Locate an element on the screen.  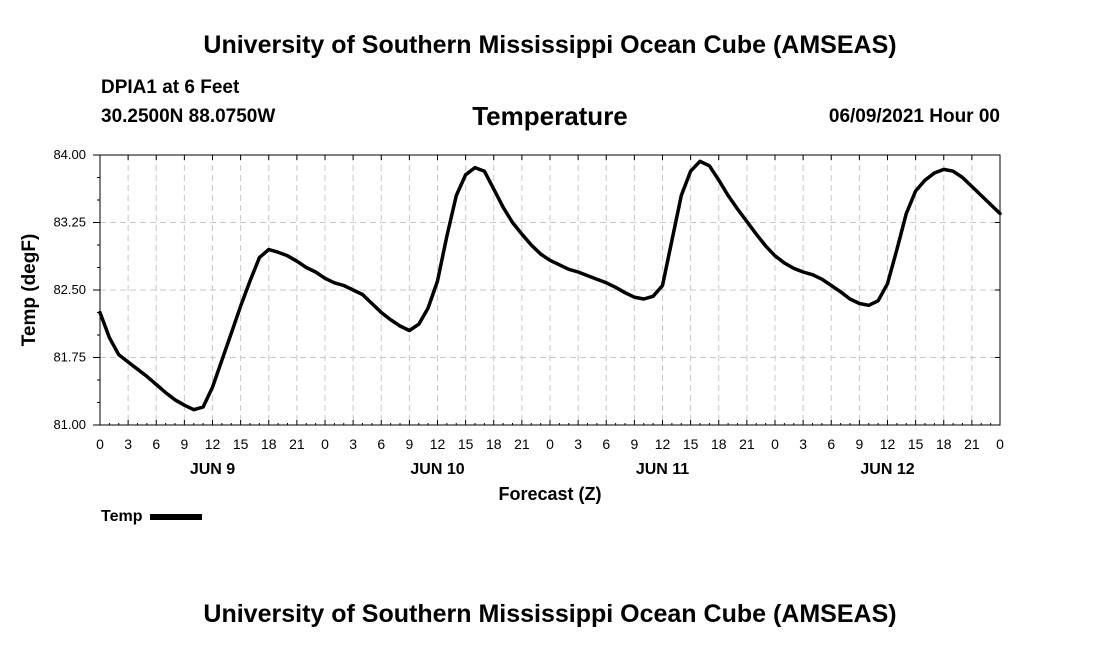
y-tick-label: 83.25 is located at coordinates (69, 222).